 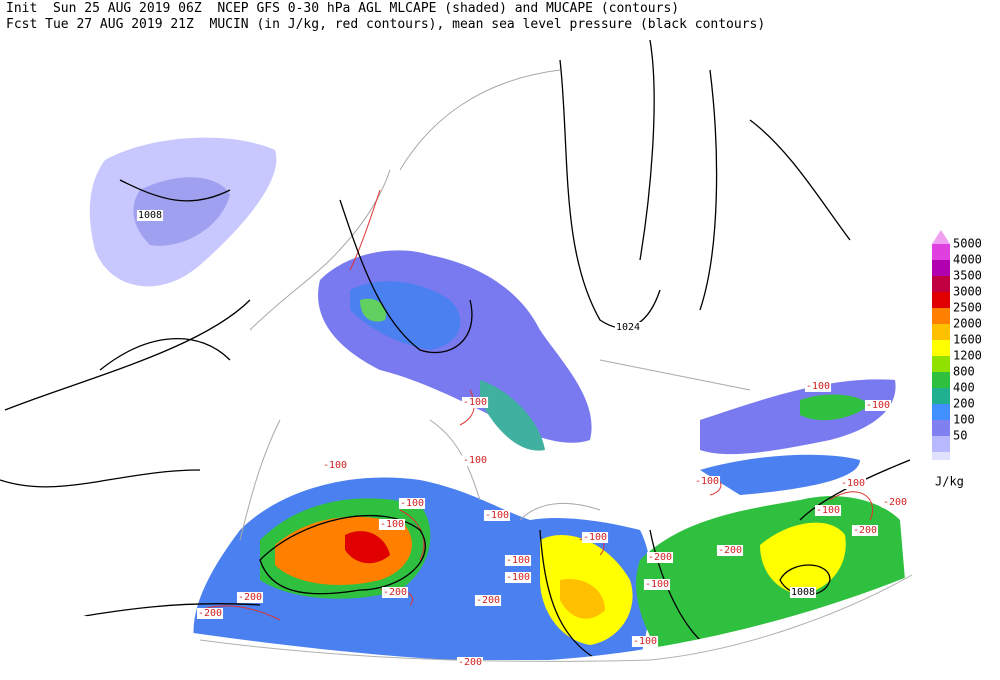 What do you see at coordinates (967, 356) in the screenshot?
I see `legend-label: 1200` at bounding box center [967, 356].